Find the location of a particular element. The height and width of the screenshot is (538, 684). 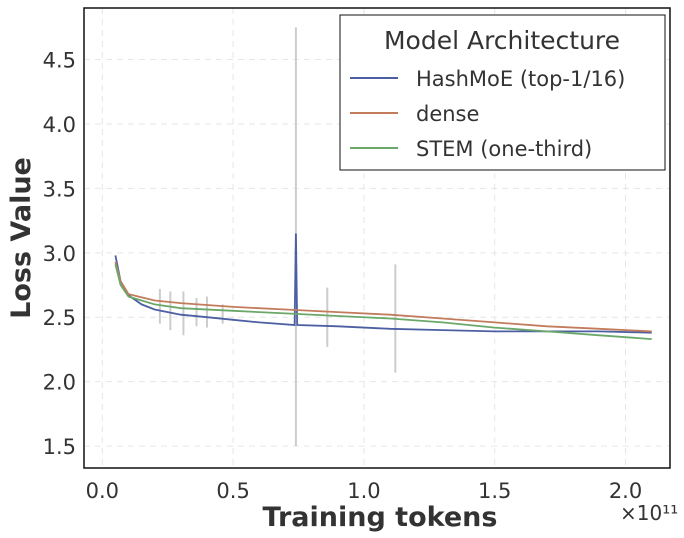

x-tick-label: 1.5 is located at coordinates (494, 491).